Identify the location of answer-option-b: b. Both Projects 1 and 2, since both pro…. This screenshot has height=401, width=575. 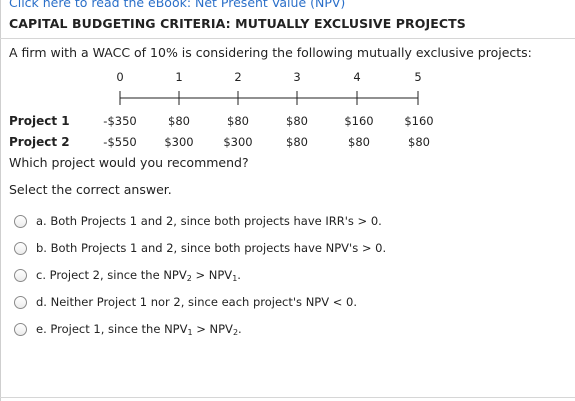
(200, 248).